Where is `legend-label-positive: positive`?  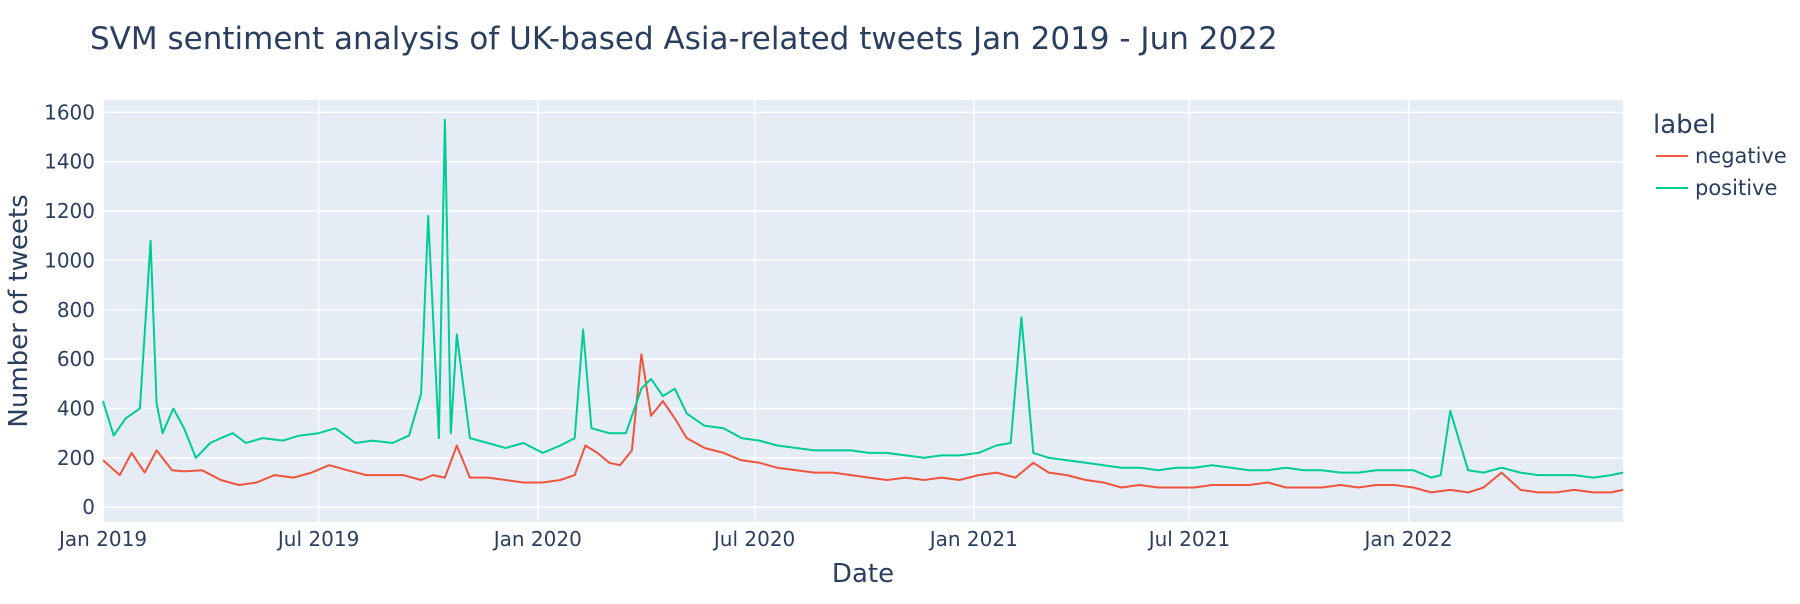
legend-label-positive: positive is located at coordinates (1736, 188).